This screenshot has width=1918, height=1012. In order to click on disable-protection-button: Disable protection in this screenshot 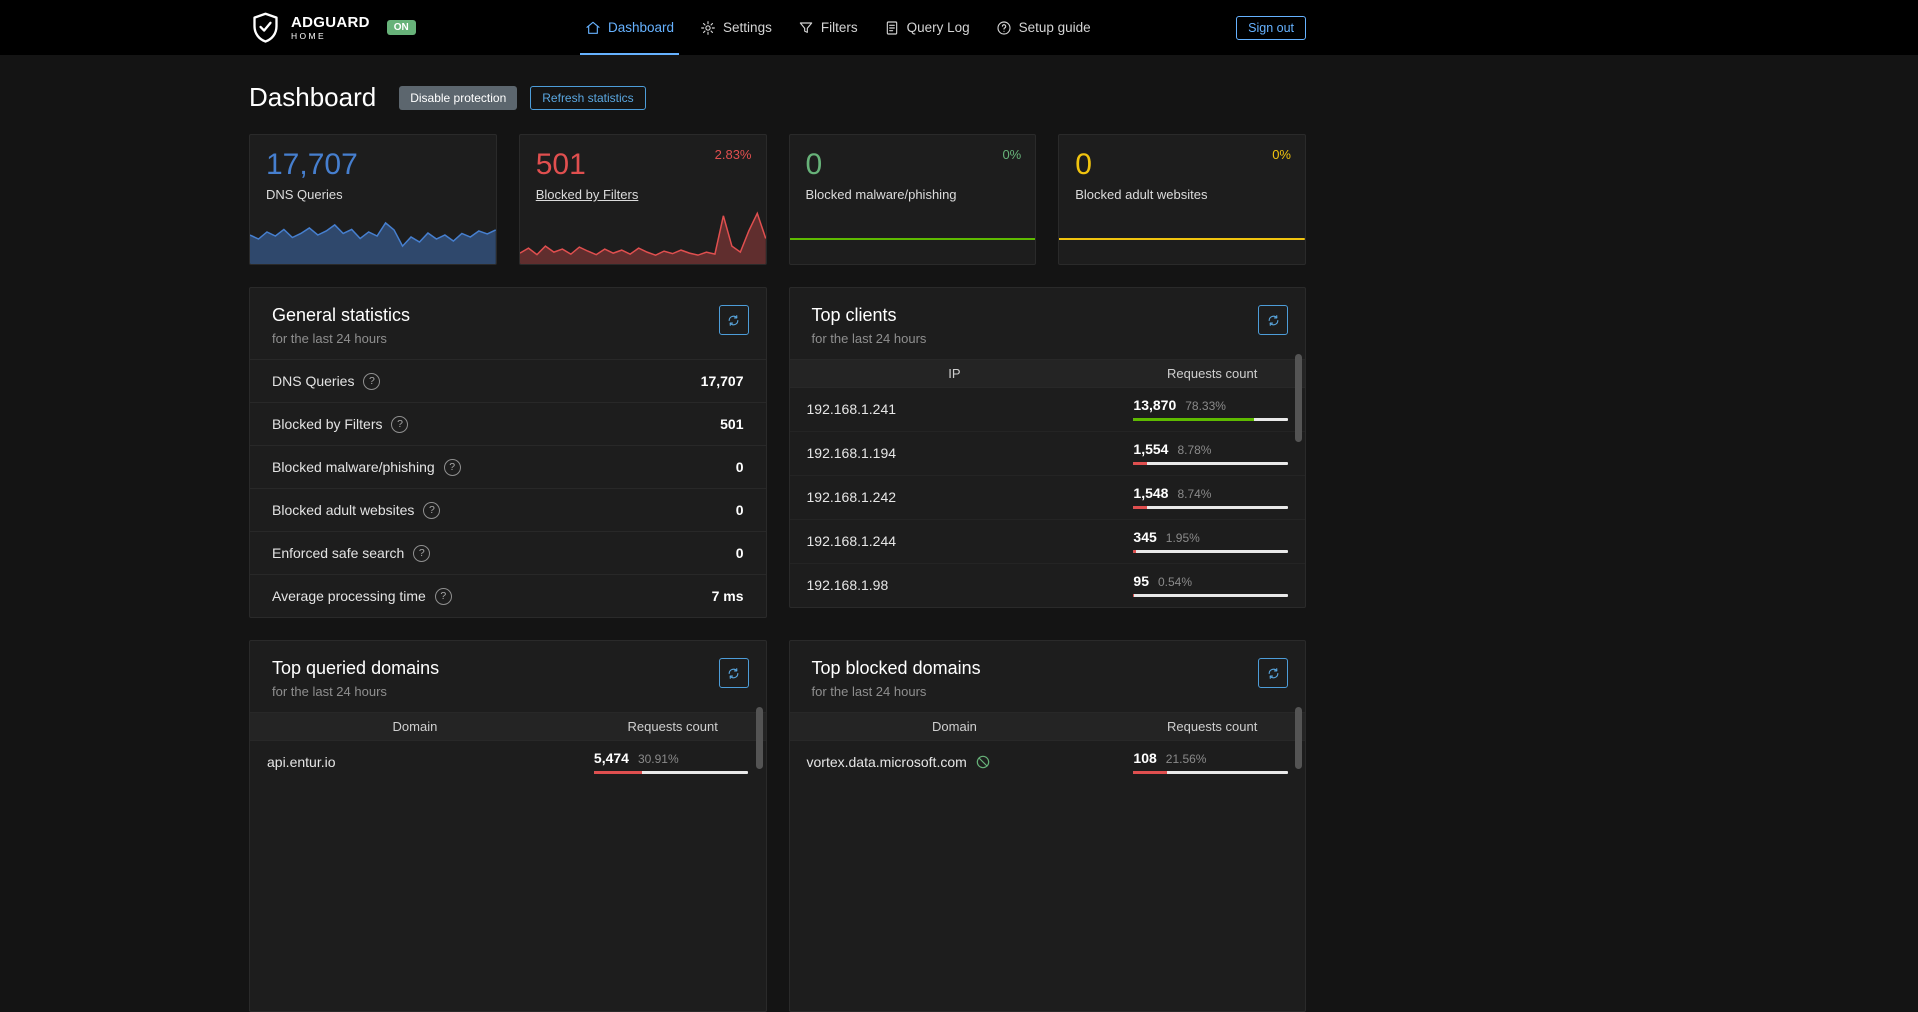, I will do `click(458, 97)`.